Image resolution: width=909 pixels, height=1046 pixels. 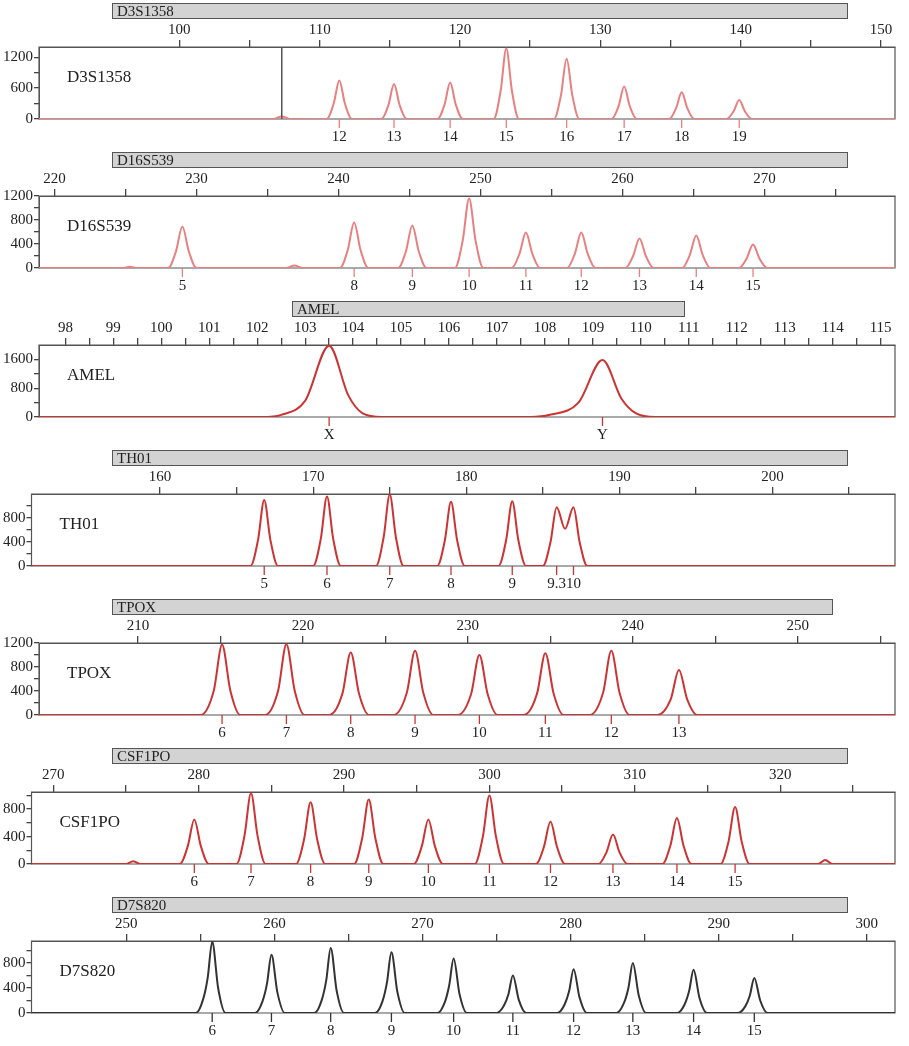 What do you see at coordinates (161, 326) in the screenshot?
I see `x-tick-label: 100` at bounding box center [161, 326].